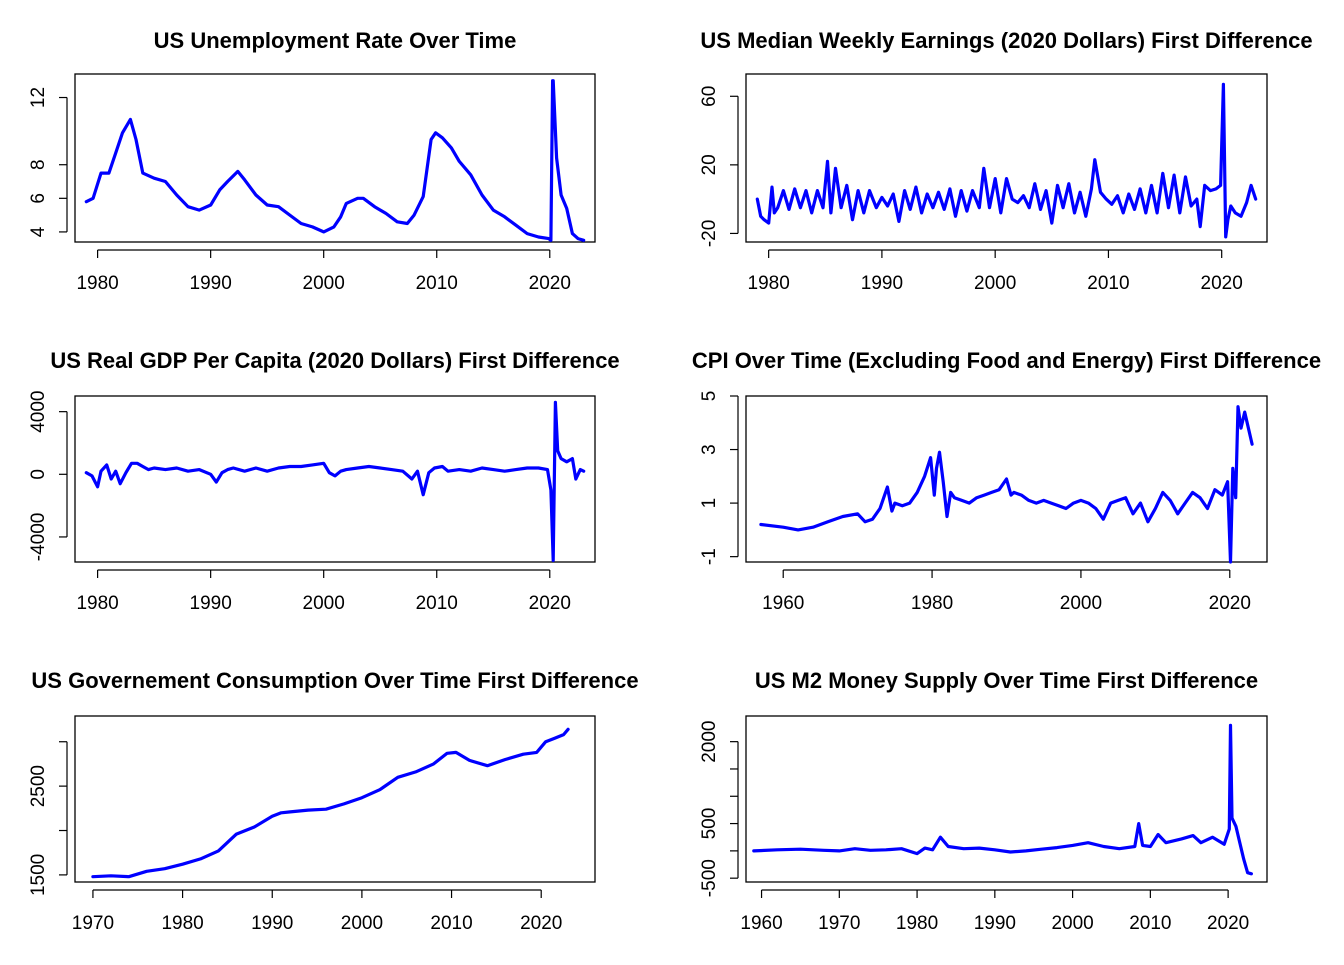 Image resolution: width=1344 pixels, height=965 pixels. I want to click on y-tick-label: 4, so click(38, 231).